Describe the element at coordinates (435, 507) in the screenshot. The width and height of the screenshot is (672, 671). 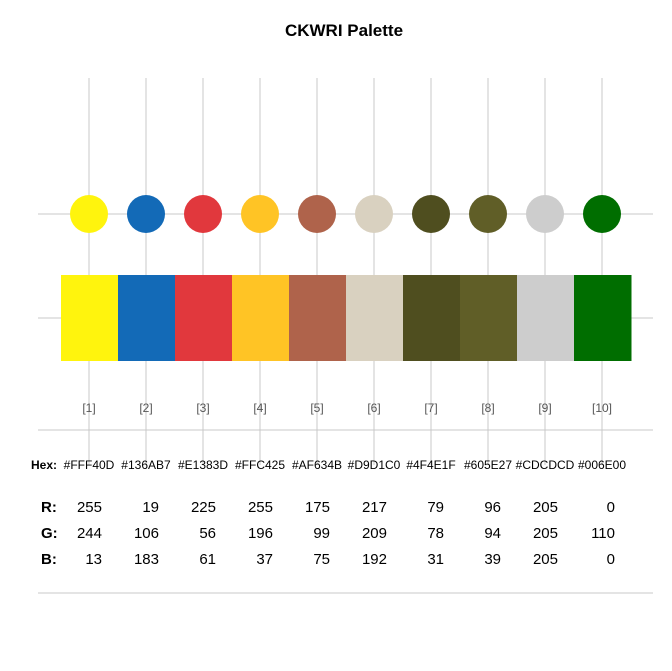
I see `channel-value: 79` at that location.